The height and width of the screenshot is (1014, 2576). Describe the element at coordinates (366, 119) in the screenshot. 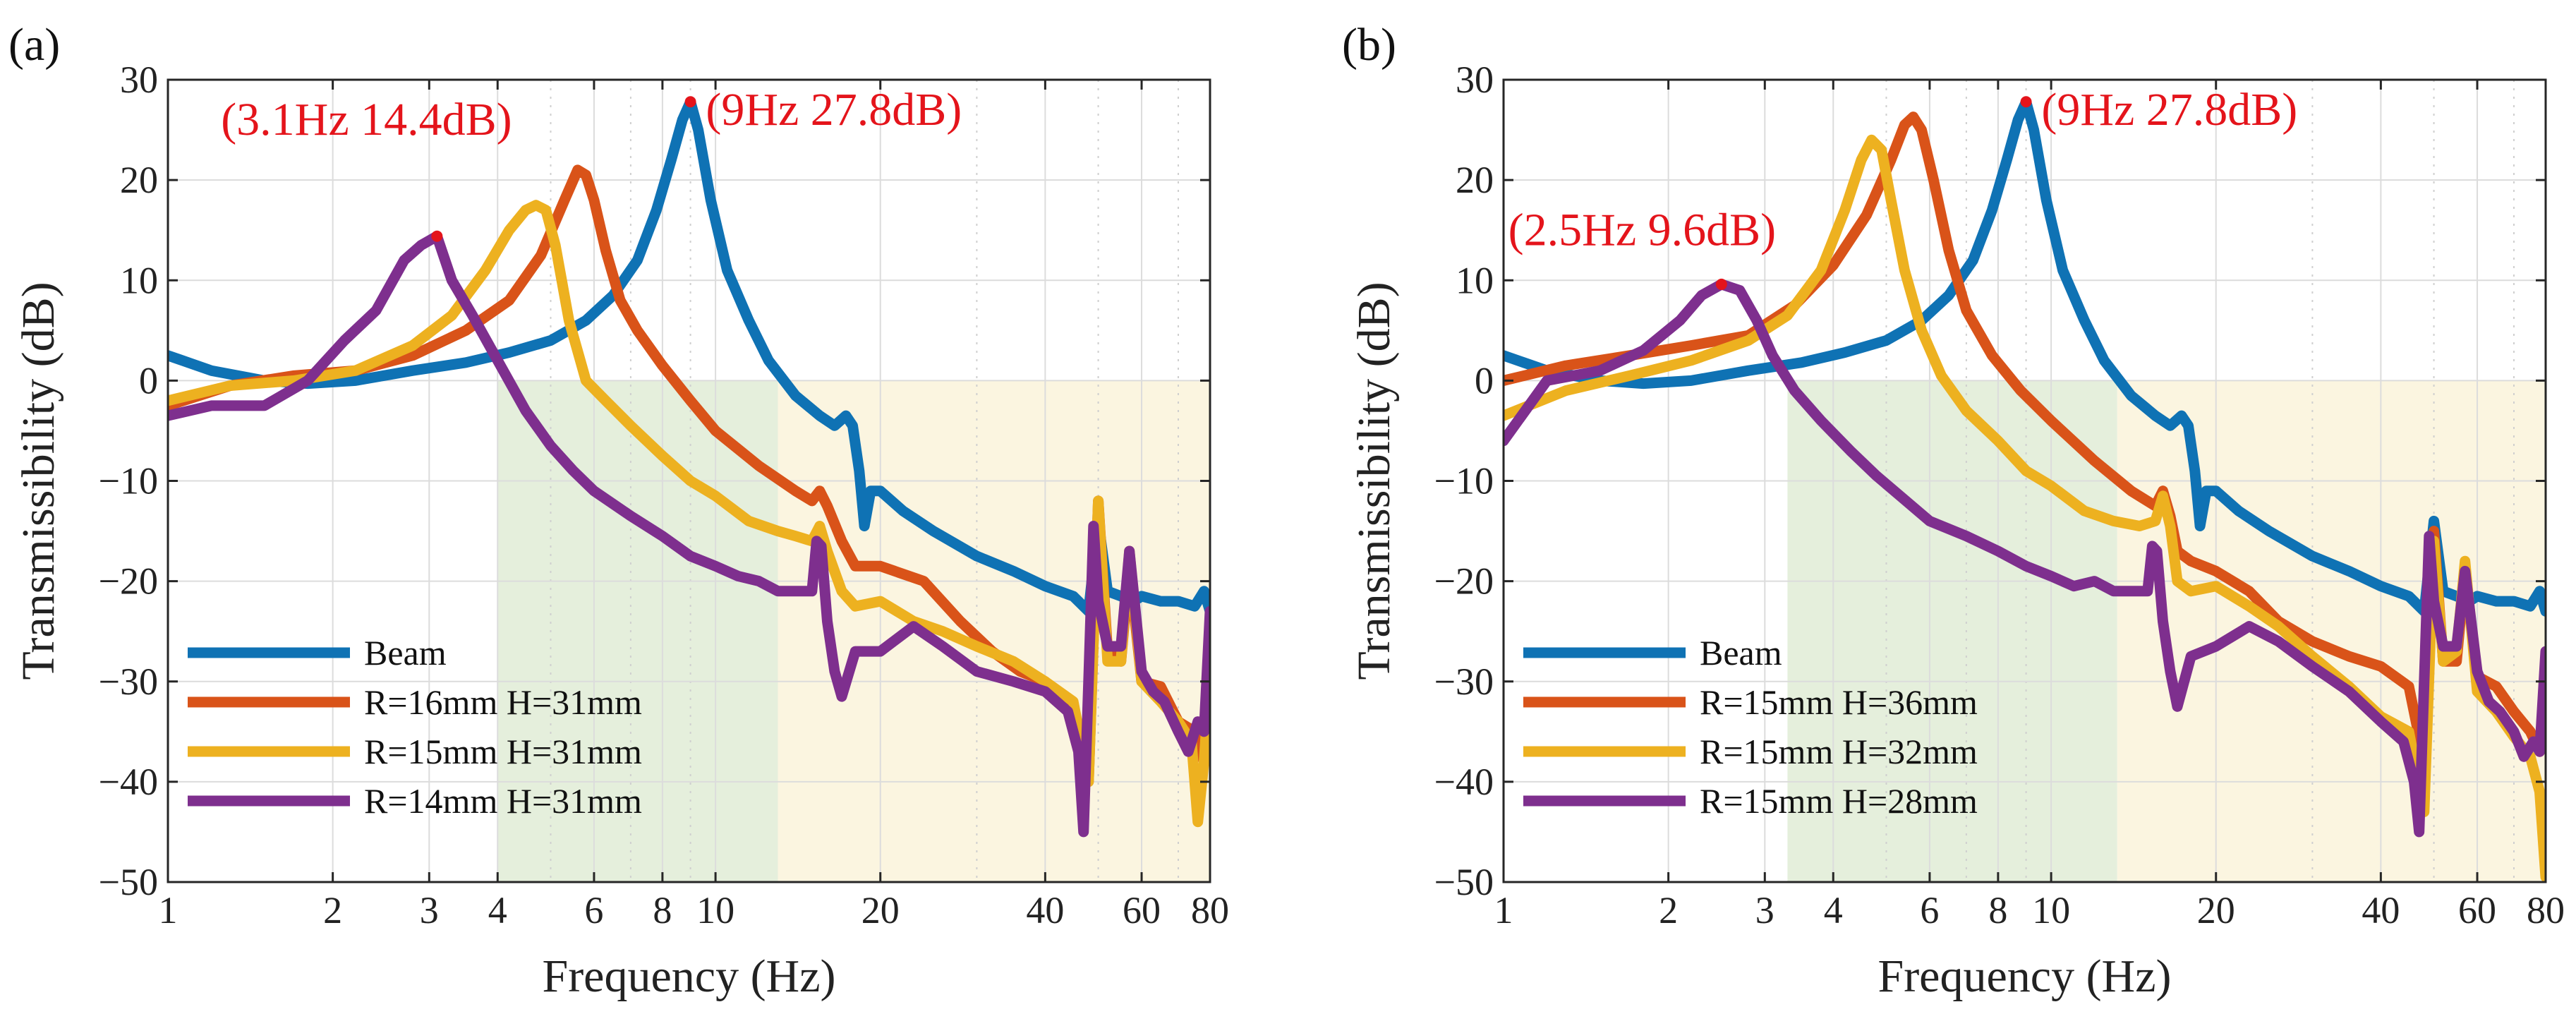

I see `peak-annotation-1: (3.1Hz 14.4dB)` at that location.